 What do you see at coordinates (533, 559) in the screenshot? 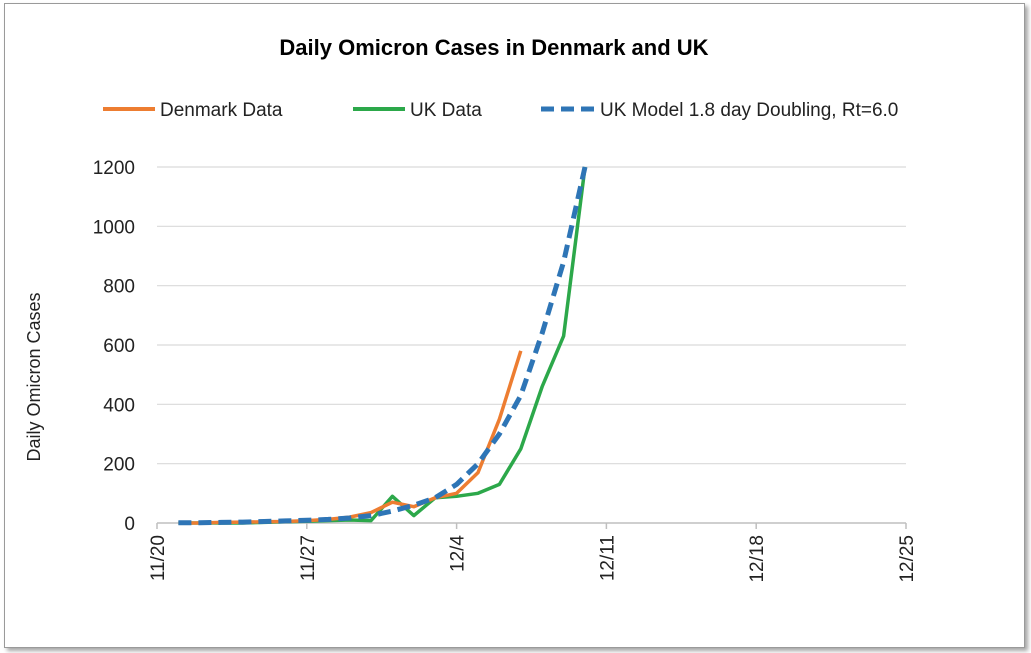
I see `x-tick-labels: 11/20 11/27 12/4 12/11 12/18 12/25` at bounding box center [533, 559].